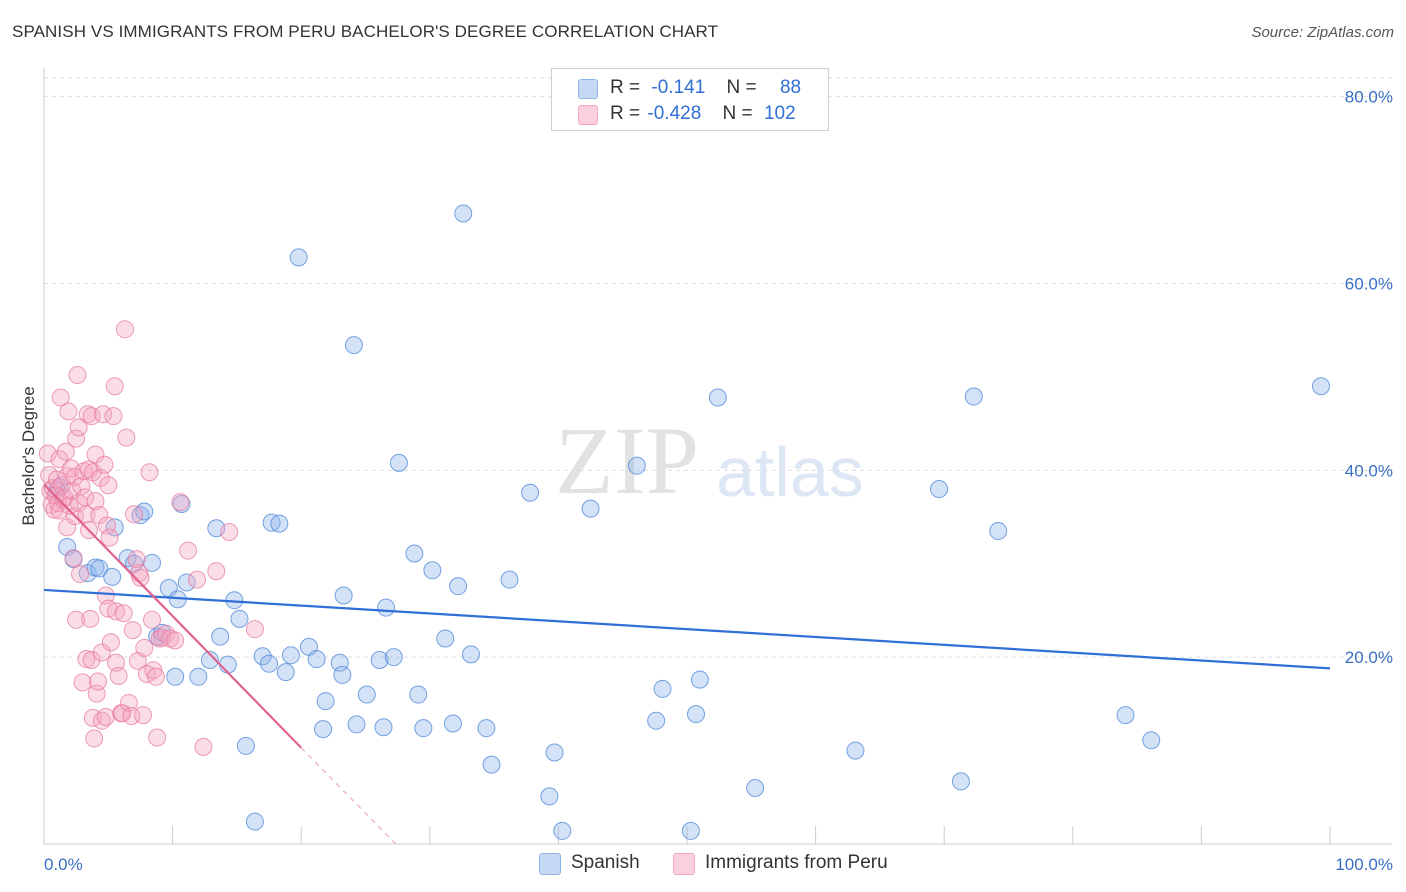 This screenshot has height=892, width=1406. Describe the element at coordinates (605, 862) in the screenshot. I see `bottom-legend-label-spanish: Spanish` at that location.